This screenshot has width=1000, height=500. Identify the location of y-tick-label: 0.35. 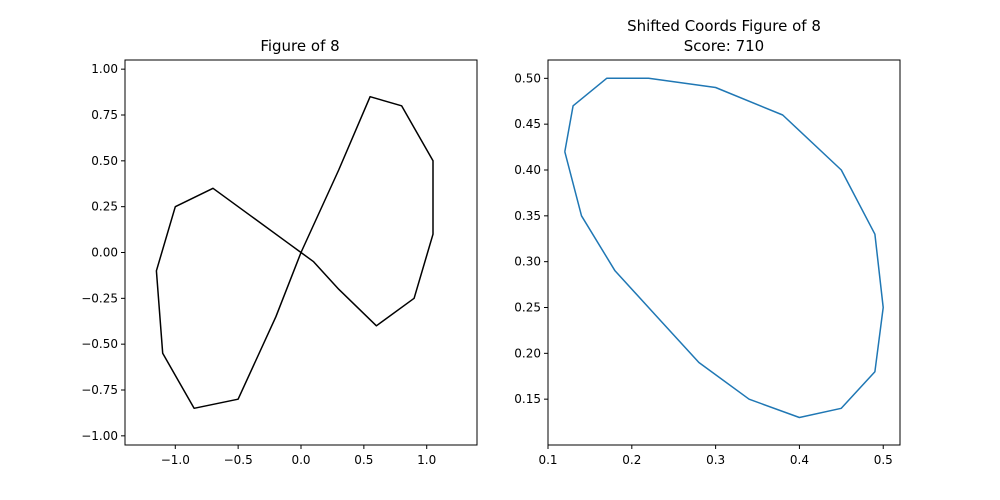
(527, 216).